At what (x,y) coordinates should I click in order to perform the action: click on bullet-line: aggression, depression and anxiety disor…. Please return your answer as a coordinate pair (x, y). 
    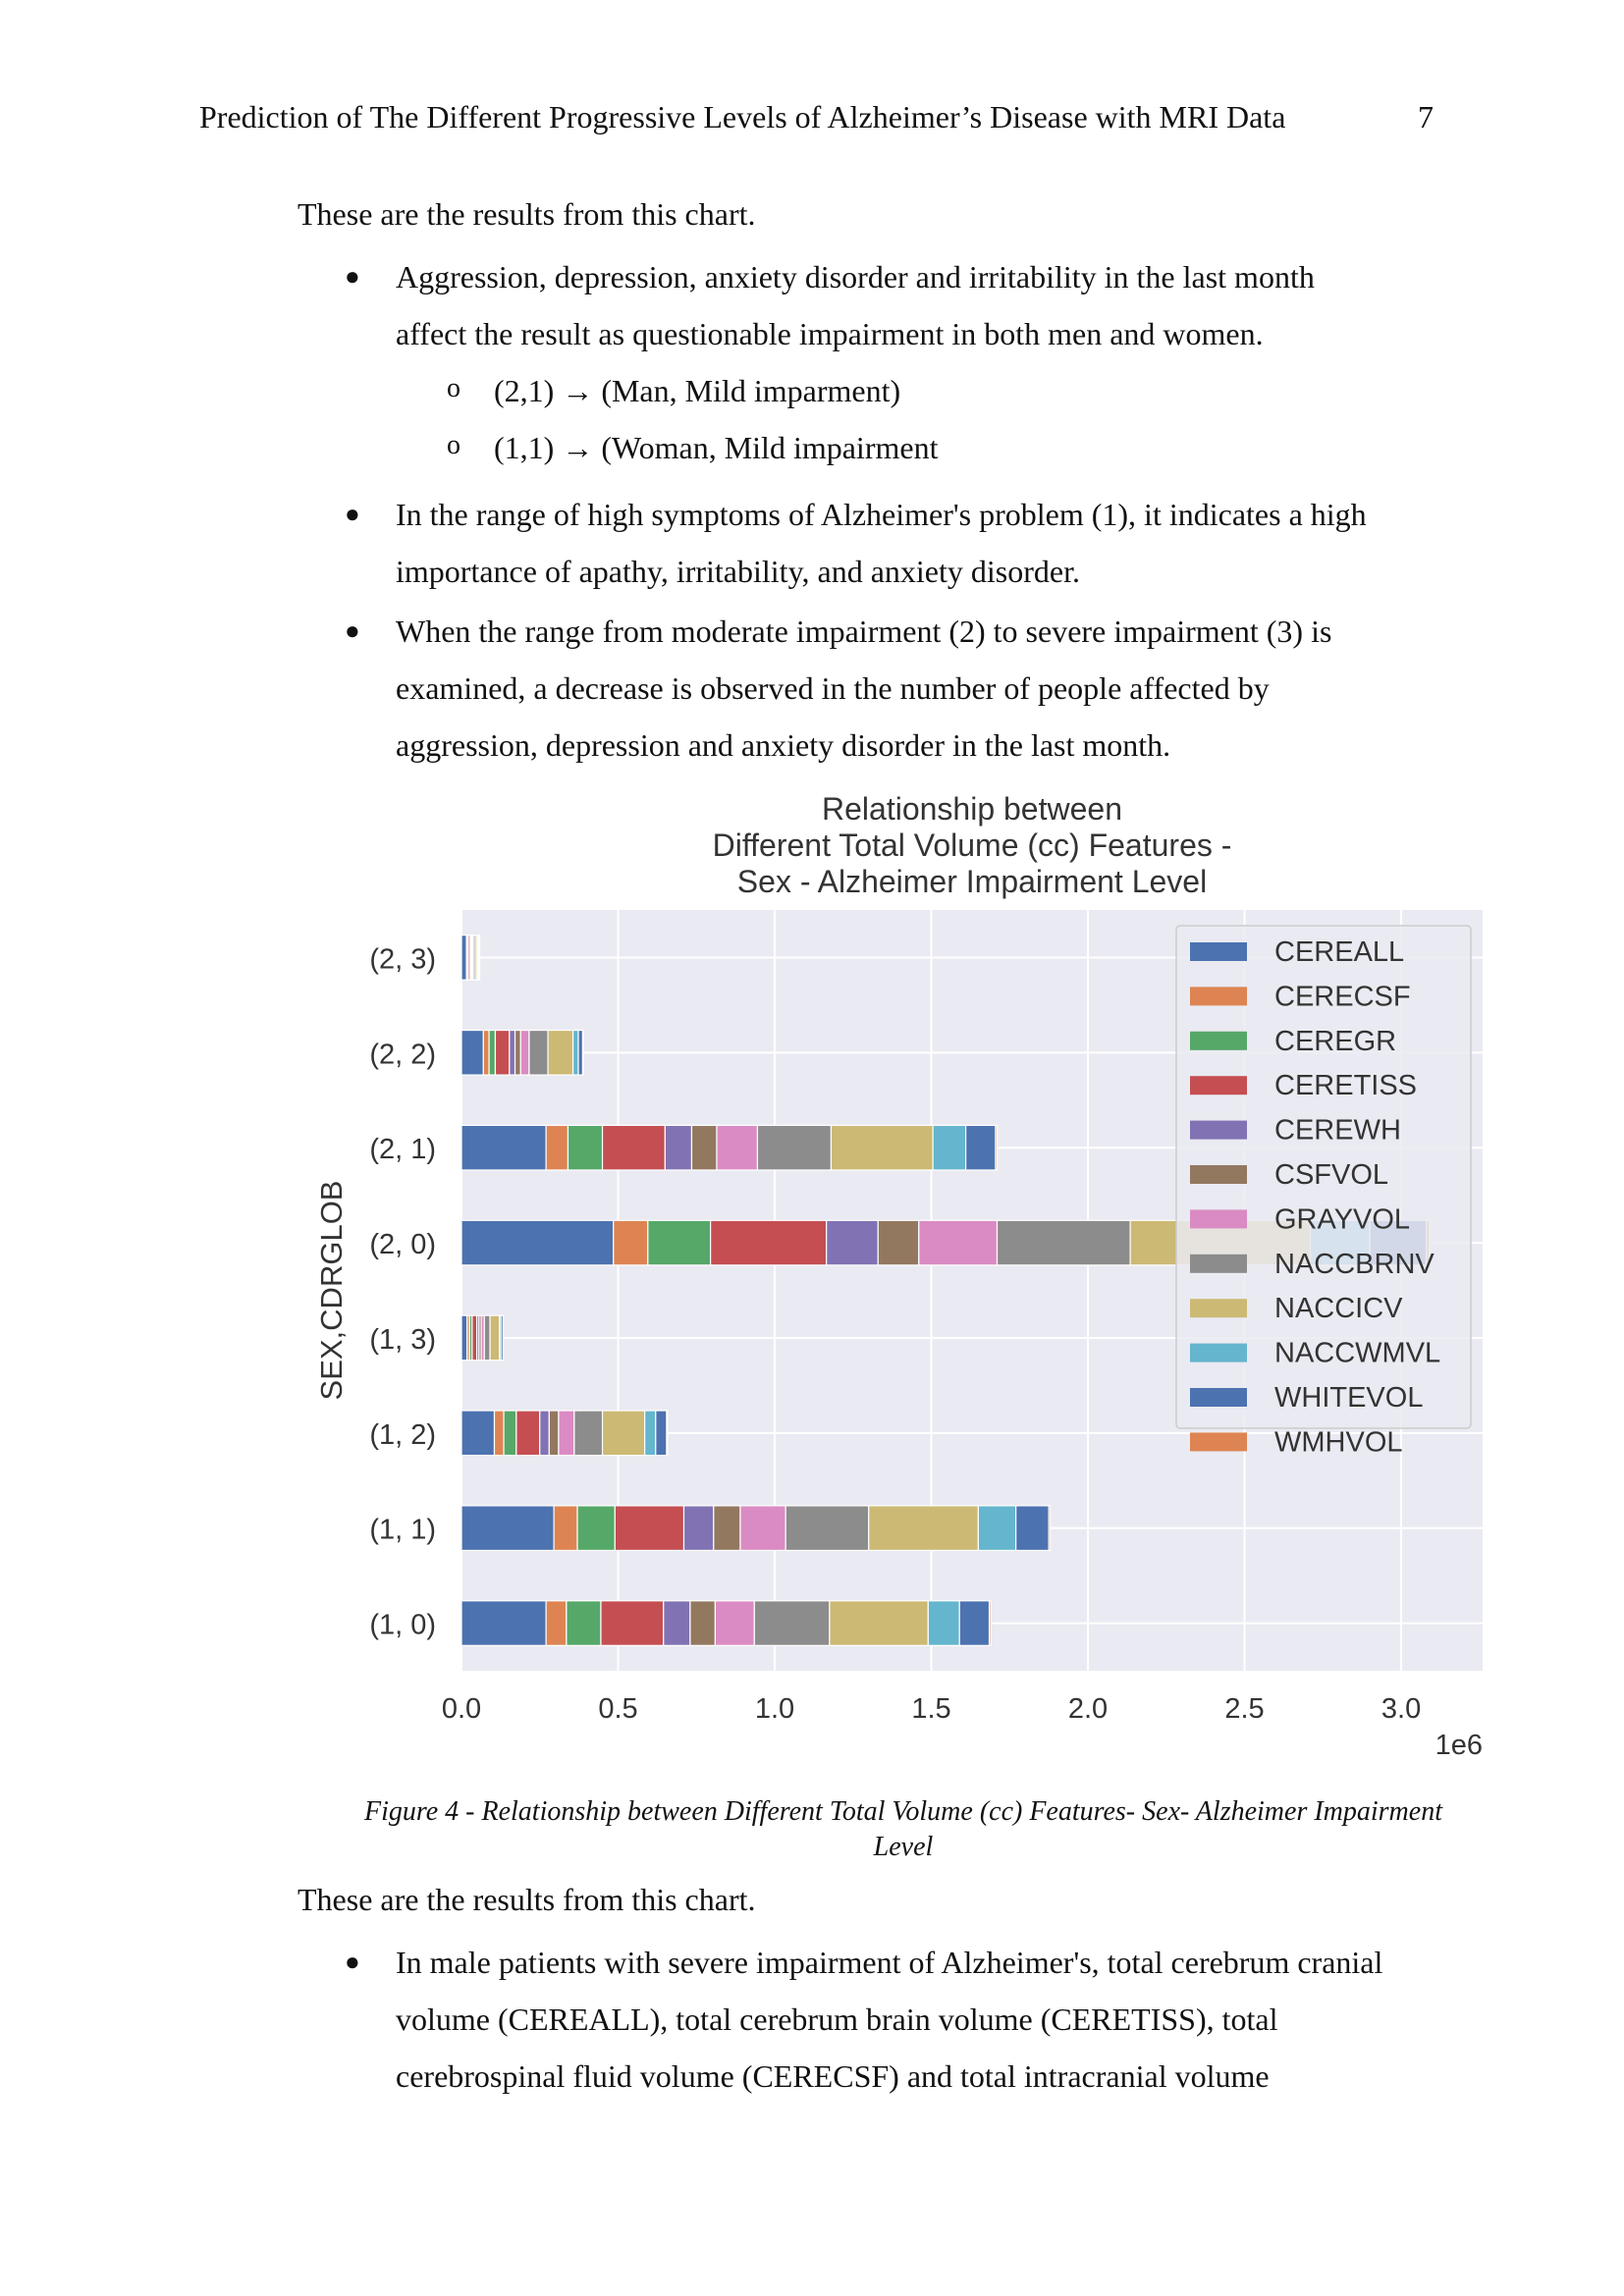
    Looking at the image, I should click on (783, 745).